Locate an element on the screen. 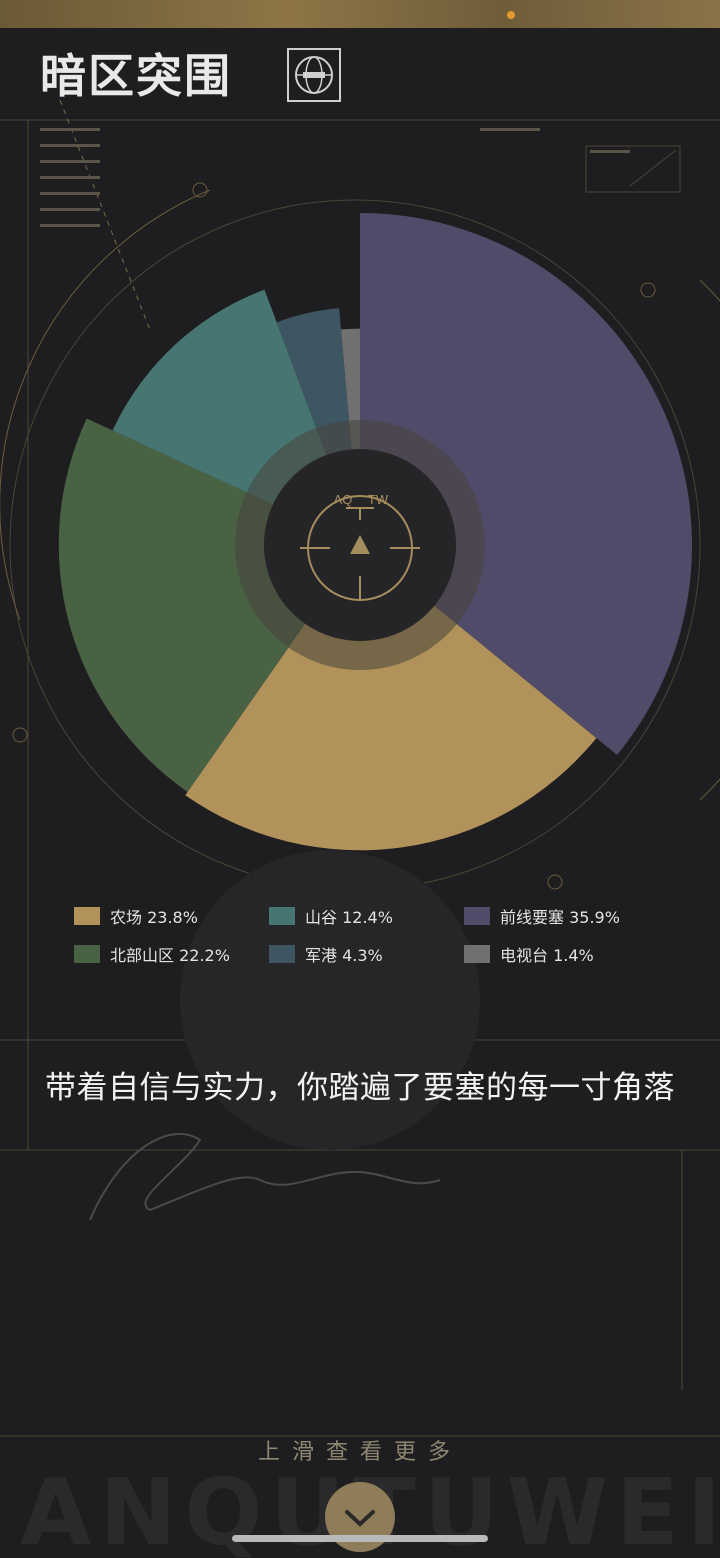 This screenshot has width=720, height=1558. status-dot is located at coordinates (511, 15).